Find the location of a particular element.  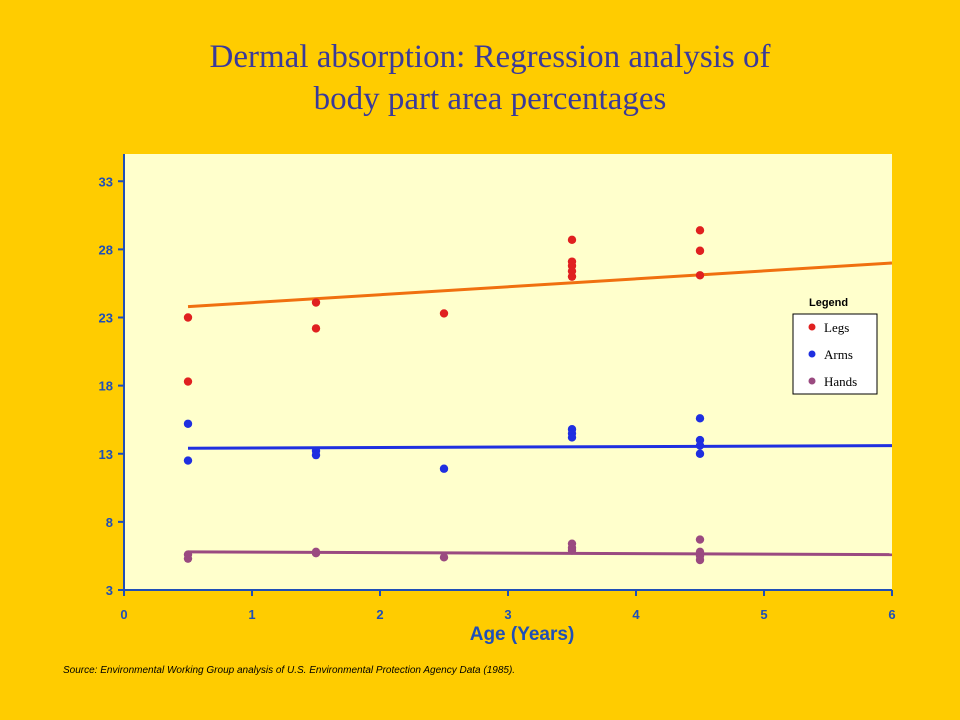

legend-marker-hands is located at coordinates (812, 381).